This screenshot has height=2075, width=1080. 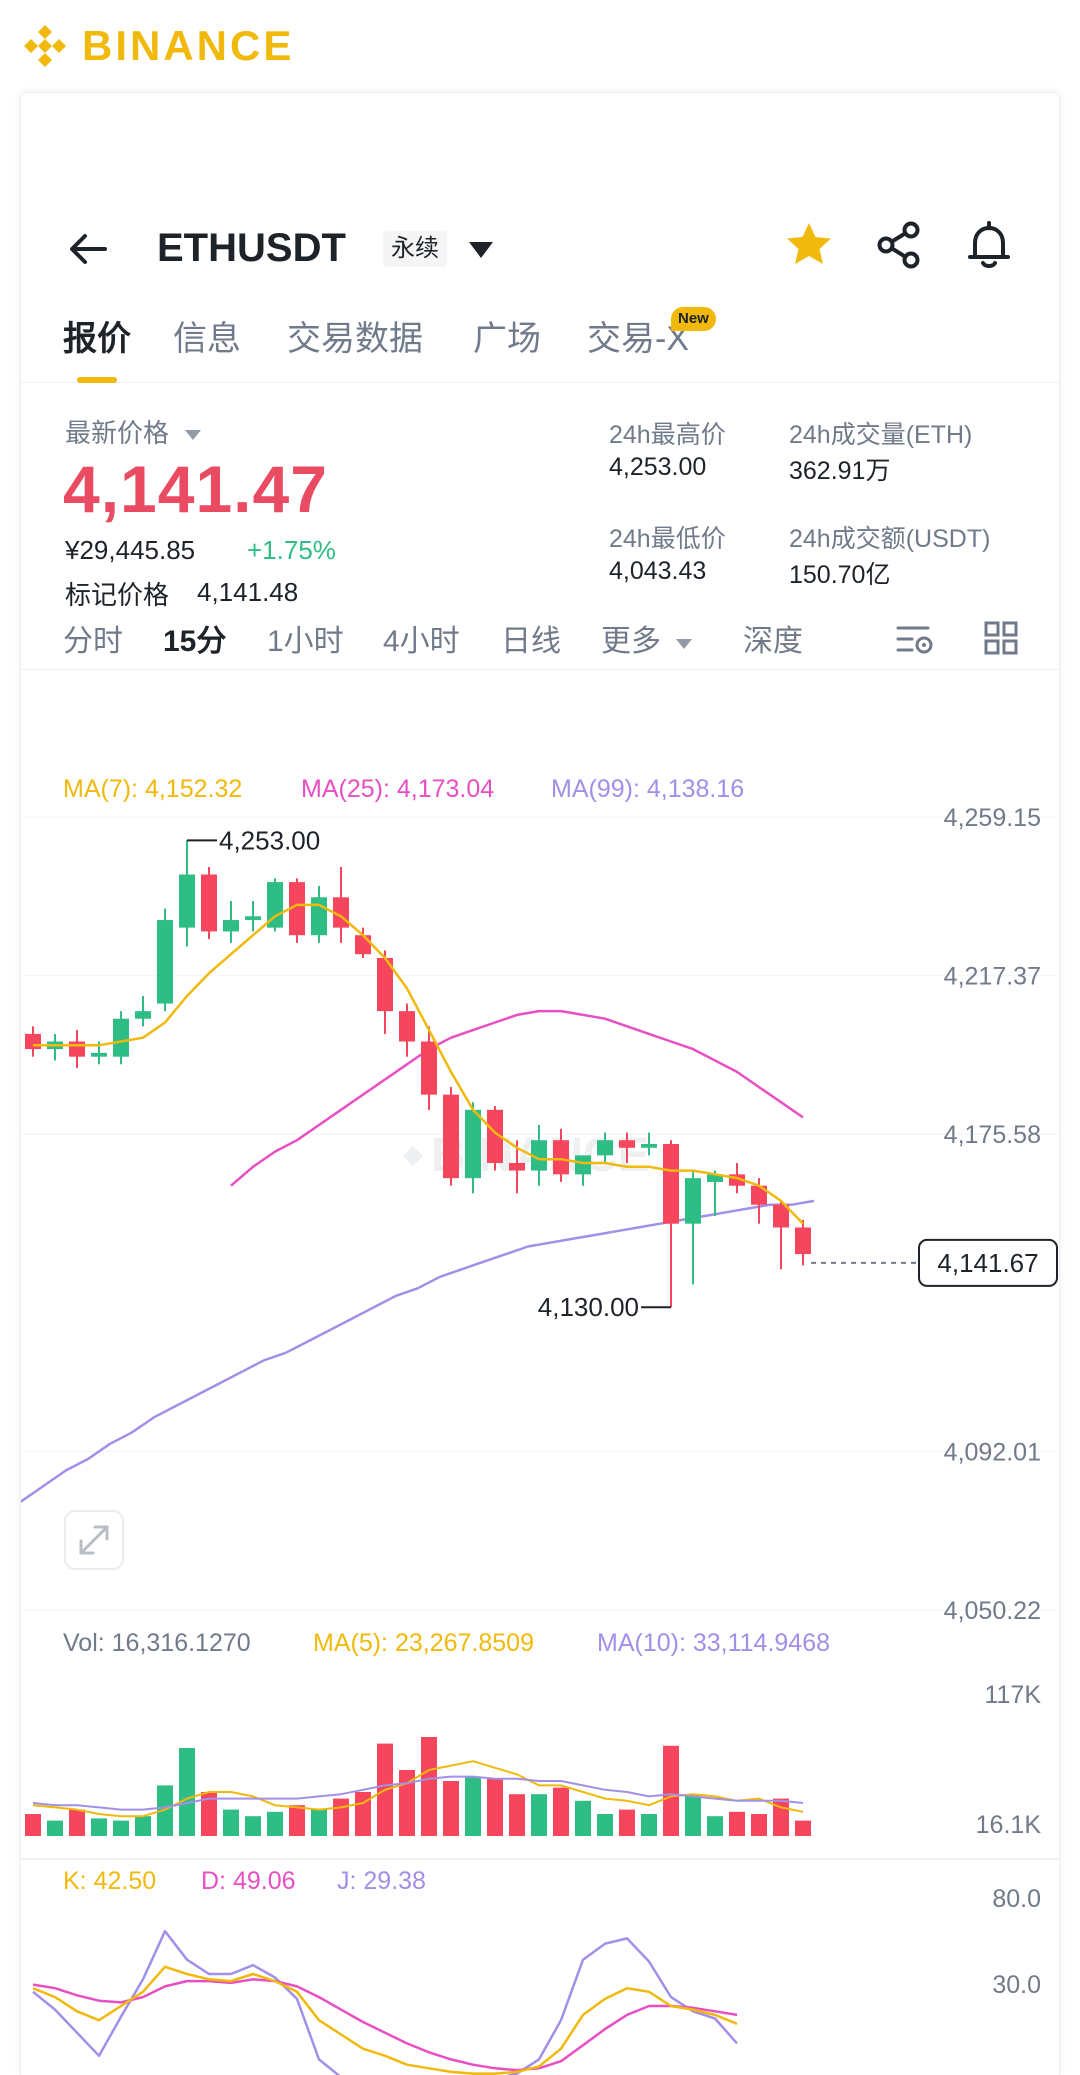 What do you see at coordinates (526, 1155) in the screenshot?
I see `watermark: BINANCE` at bounding box center [526, 1155].